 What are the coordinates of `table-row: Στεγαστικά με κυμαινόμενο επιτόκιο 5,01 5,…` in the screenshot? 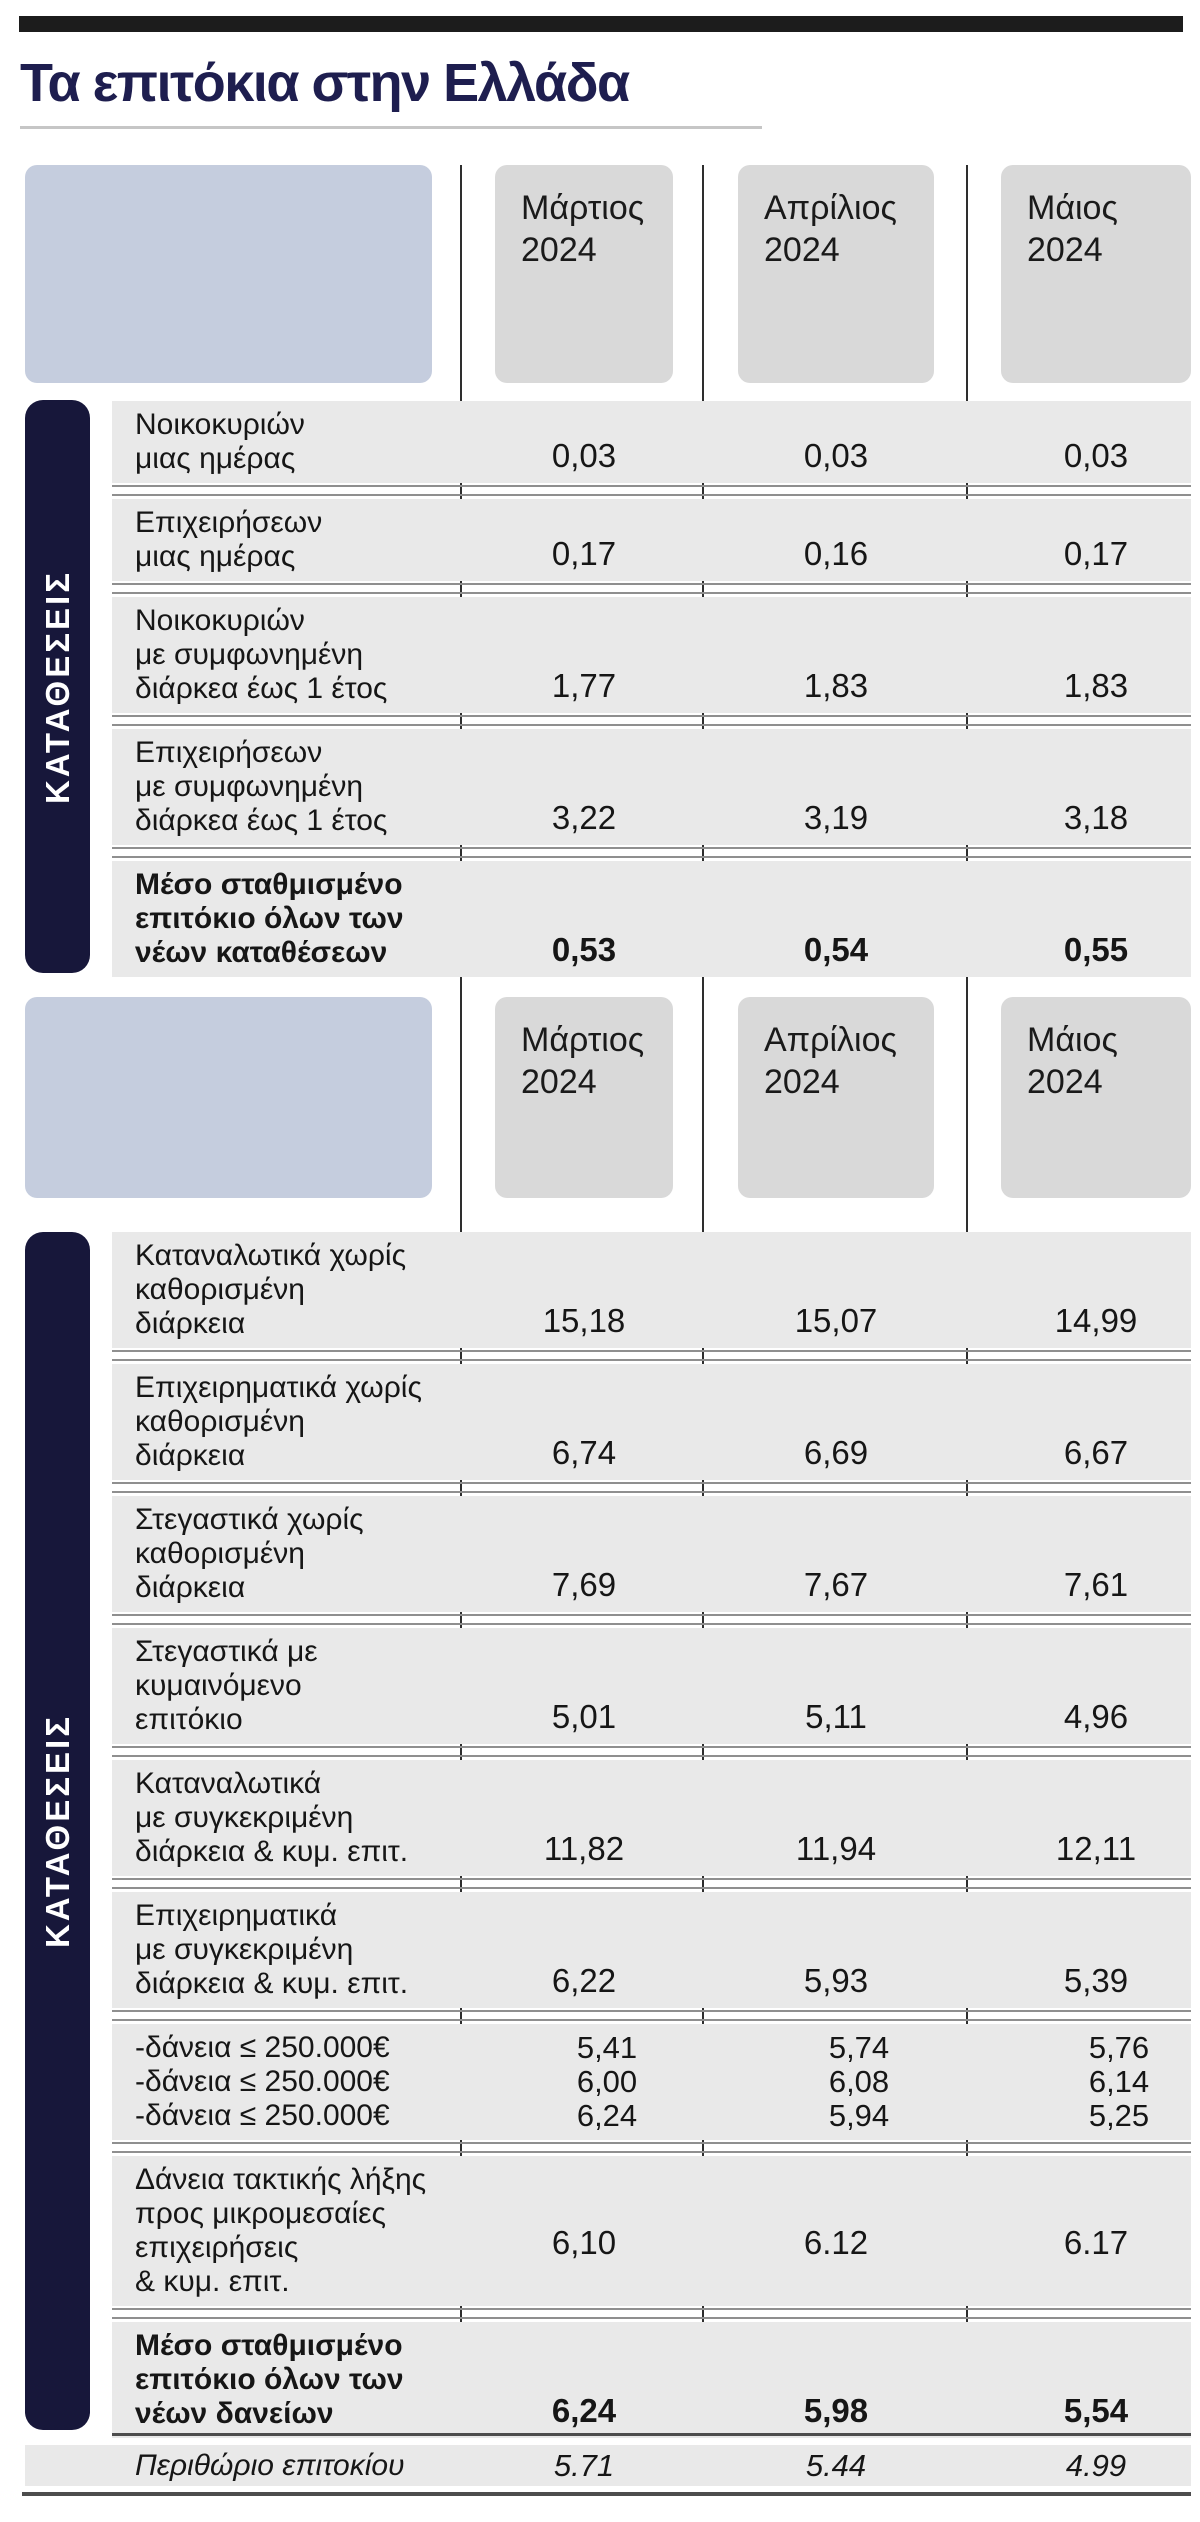 It's located at (651, 1686).